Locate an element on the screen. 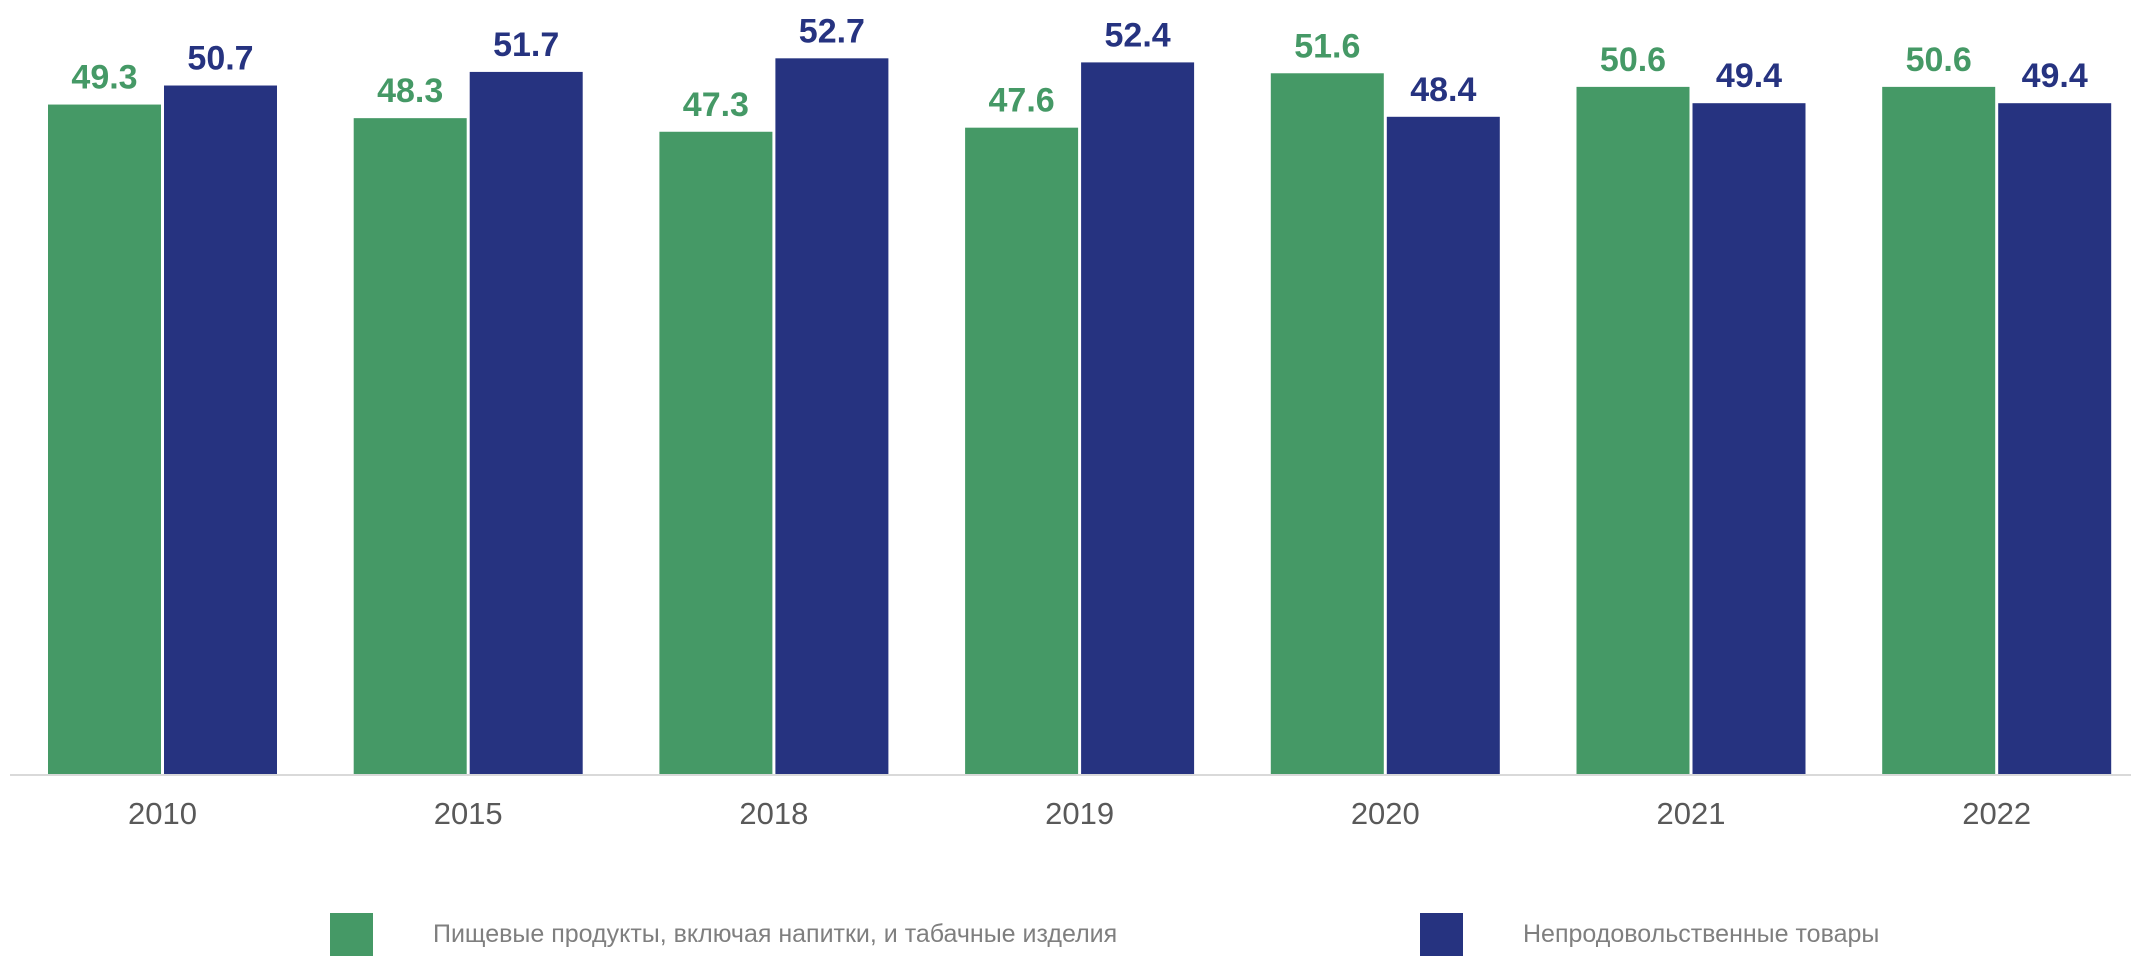  x-tick-label-2010: 2010 is located at coordinates (162, 813).